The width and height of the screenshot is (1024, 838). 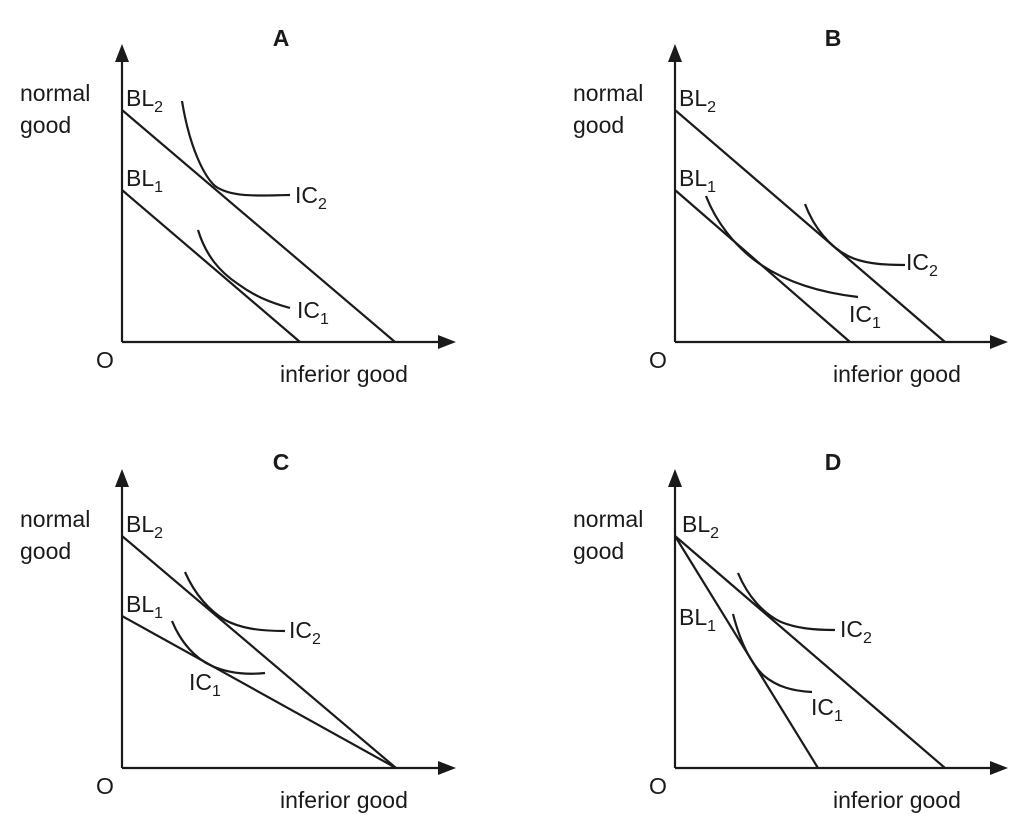 What do you see at coordinates (281, 462) in the screenshot?
I see `panel-title: C` at bounding box center [281, 462].